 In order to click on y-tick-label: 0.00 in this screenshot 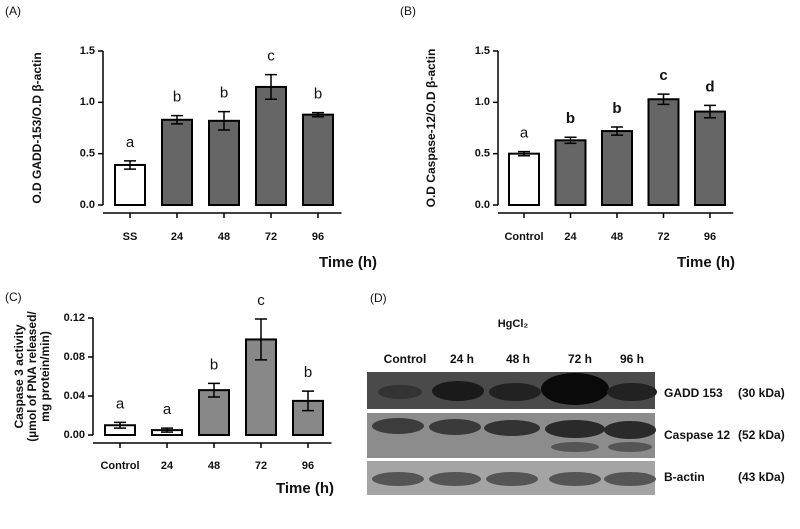, I will do `click(74, 435)`.